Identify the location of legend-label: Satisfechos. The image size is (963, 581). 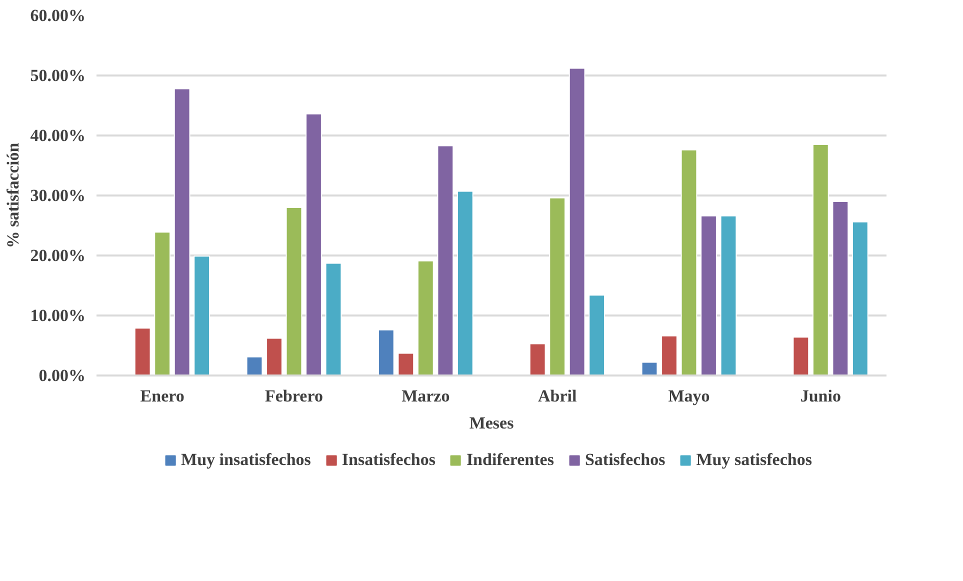
(625, 460).